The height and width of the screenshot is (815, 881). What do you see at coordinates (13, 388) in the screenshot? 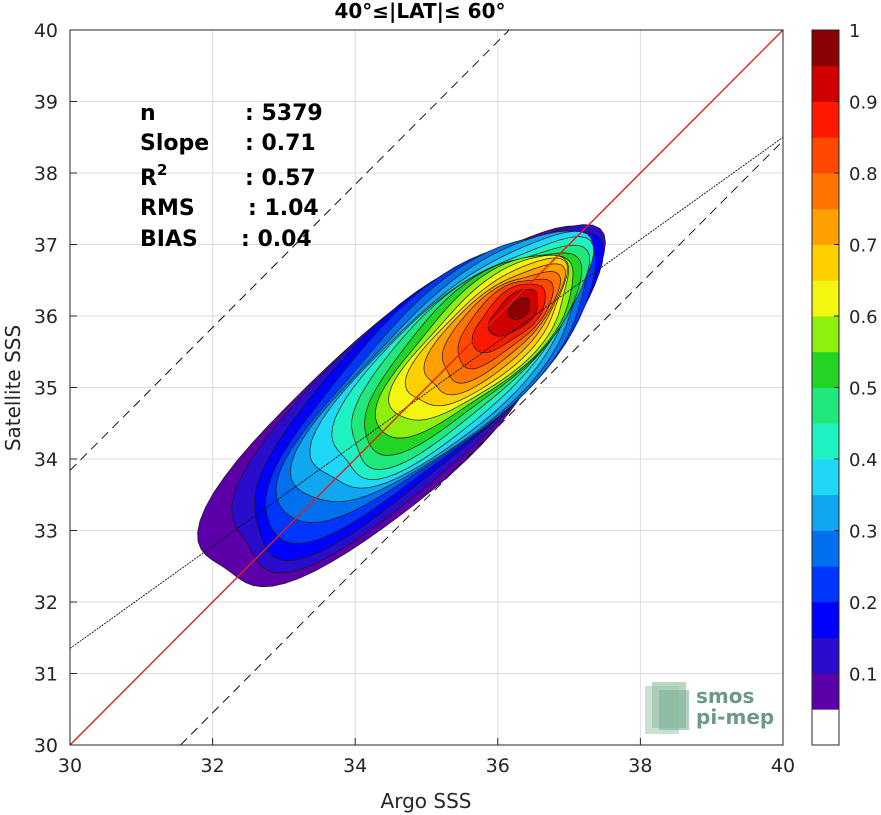
I see `y-axis-label: Satellite SSS` at bounding box center [13, 388].